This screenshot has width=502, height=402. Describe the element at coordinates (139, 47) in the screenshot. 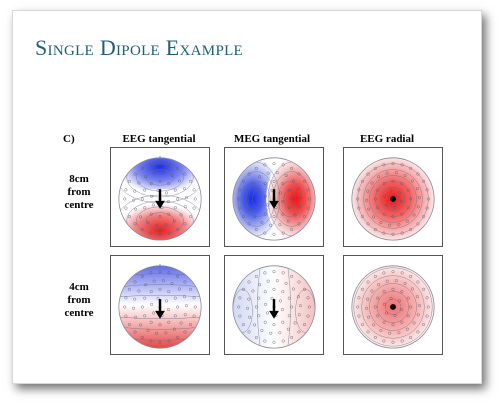

I see `slide-title: Single Dipole Example` at that location.